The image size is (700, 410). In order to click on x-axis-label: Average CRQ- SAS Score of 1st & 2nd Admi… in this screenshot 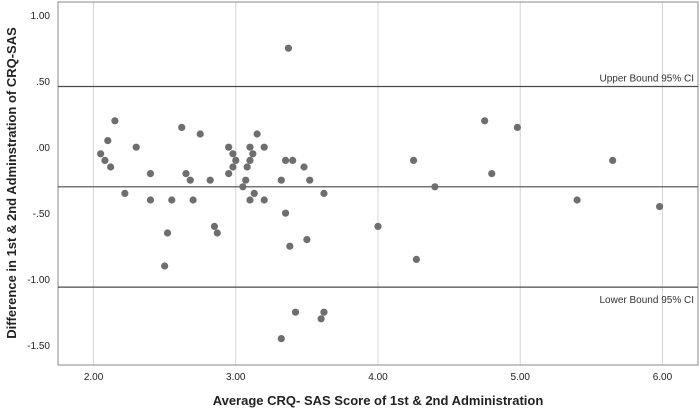, I will do `click(378, 400)`.